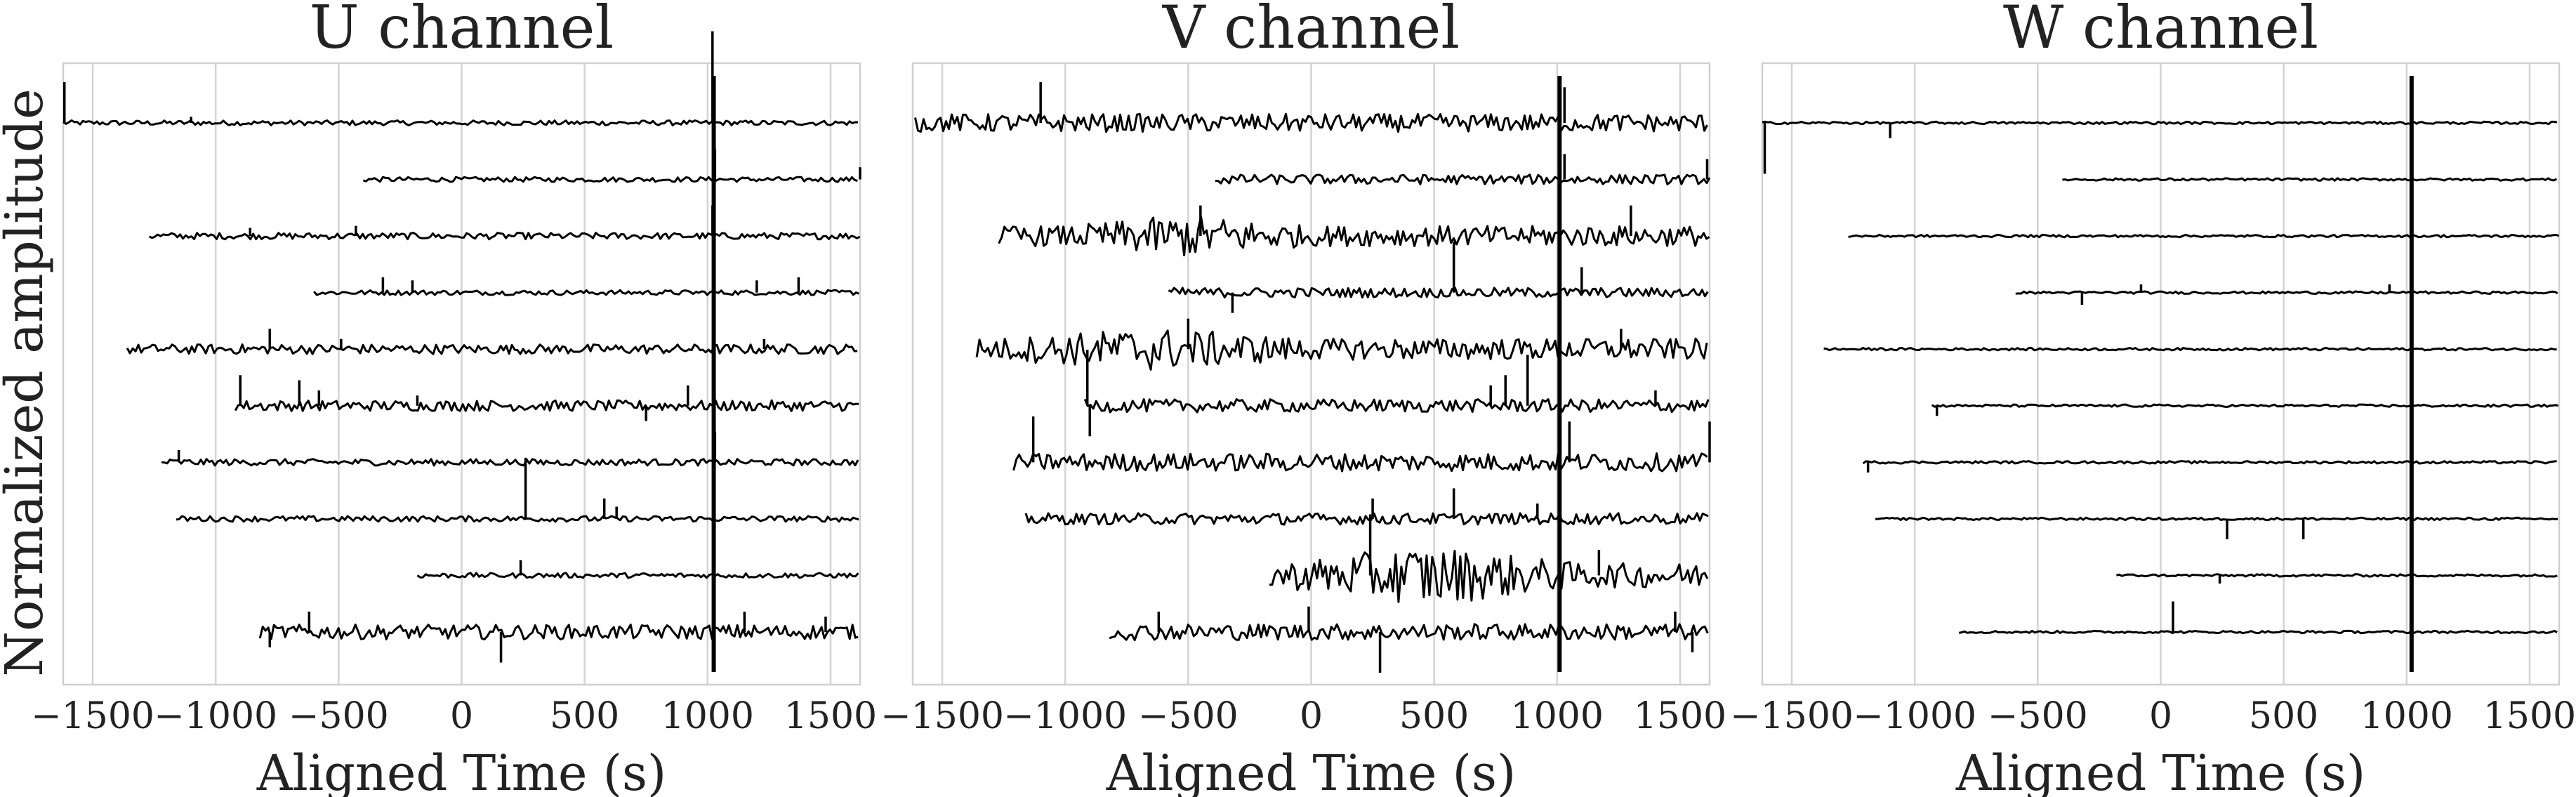  I want to click on y-axis-label: Normalized amplitude, so click(27, 382).